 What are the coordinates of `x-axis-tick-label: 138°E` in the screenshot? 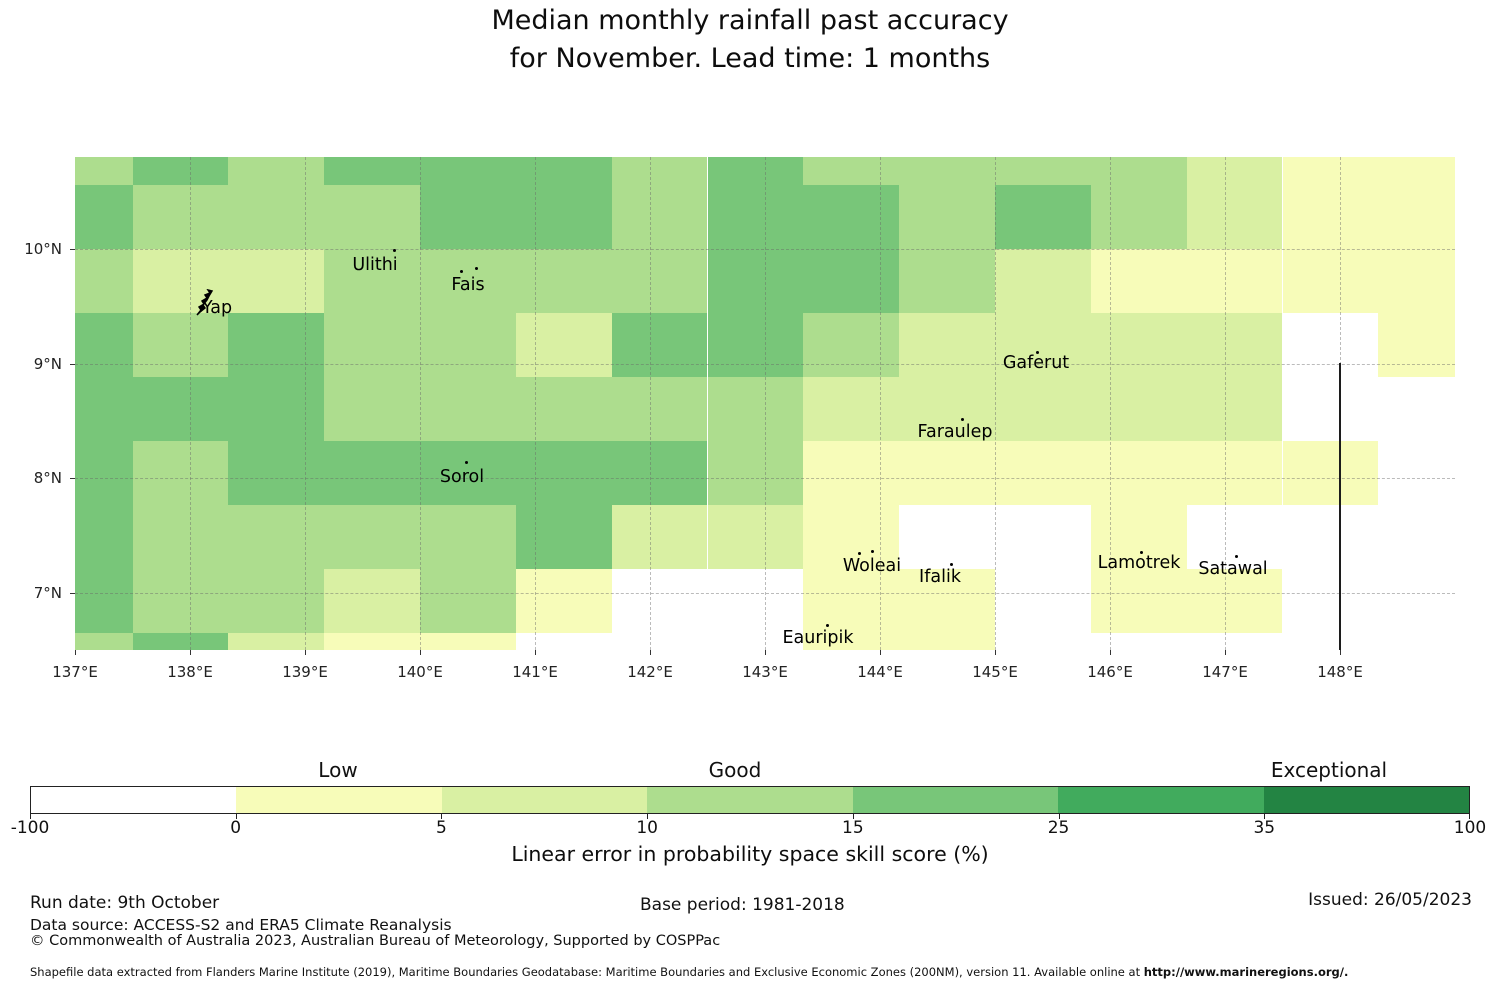 It's located at (190, 672).